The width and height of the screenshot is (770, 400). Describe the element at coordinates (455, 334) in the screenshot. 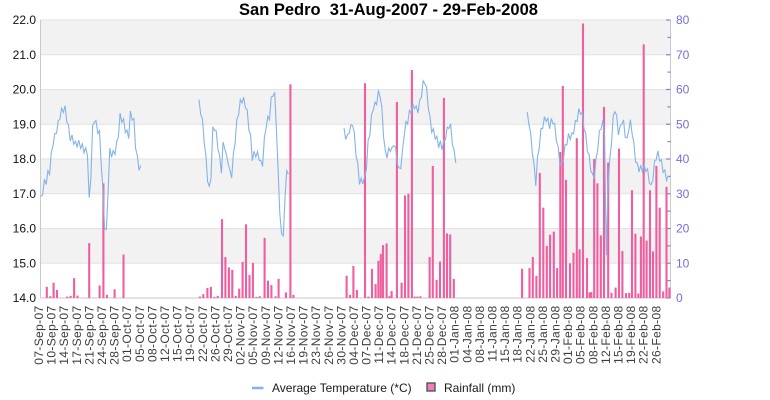

I see `svg-text: 01-Jan-08` at that location.